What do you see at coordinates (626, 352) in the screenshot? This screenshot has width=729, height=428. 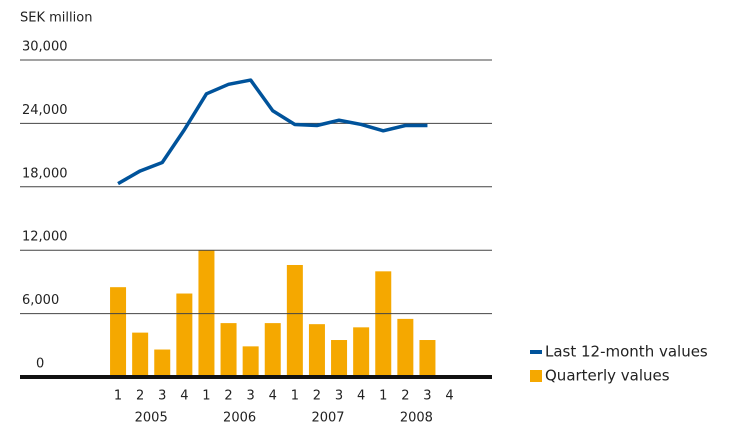 I see `legend-label: Last 12-month values` at bounding box center [626, 352].